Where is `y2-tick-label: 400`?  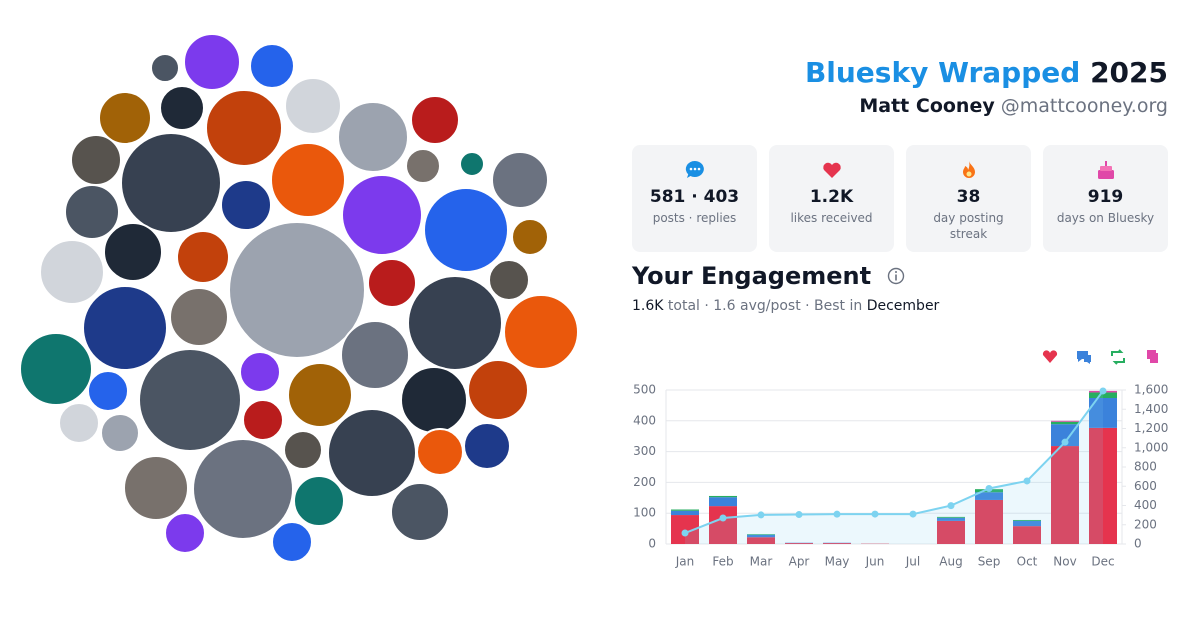 y2-tick-label: 400 is located at coordinates (1145, 505).